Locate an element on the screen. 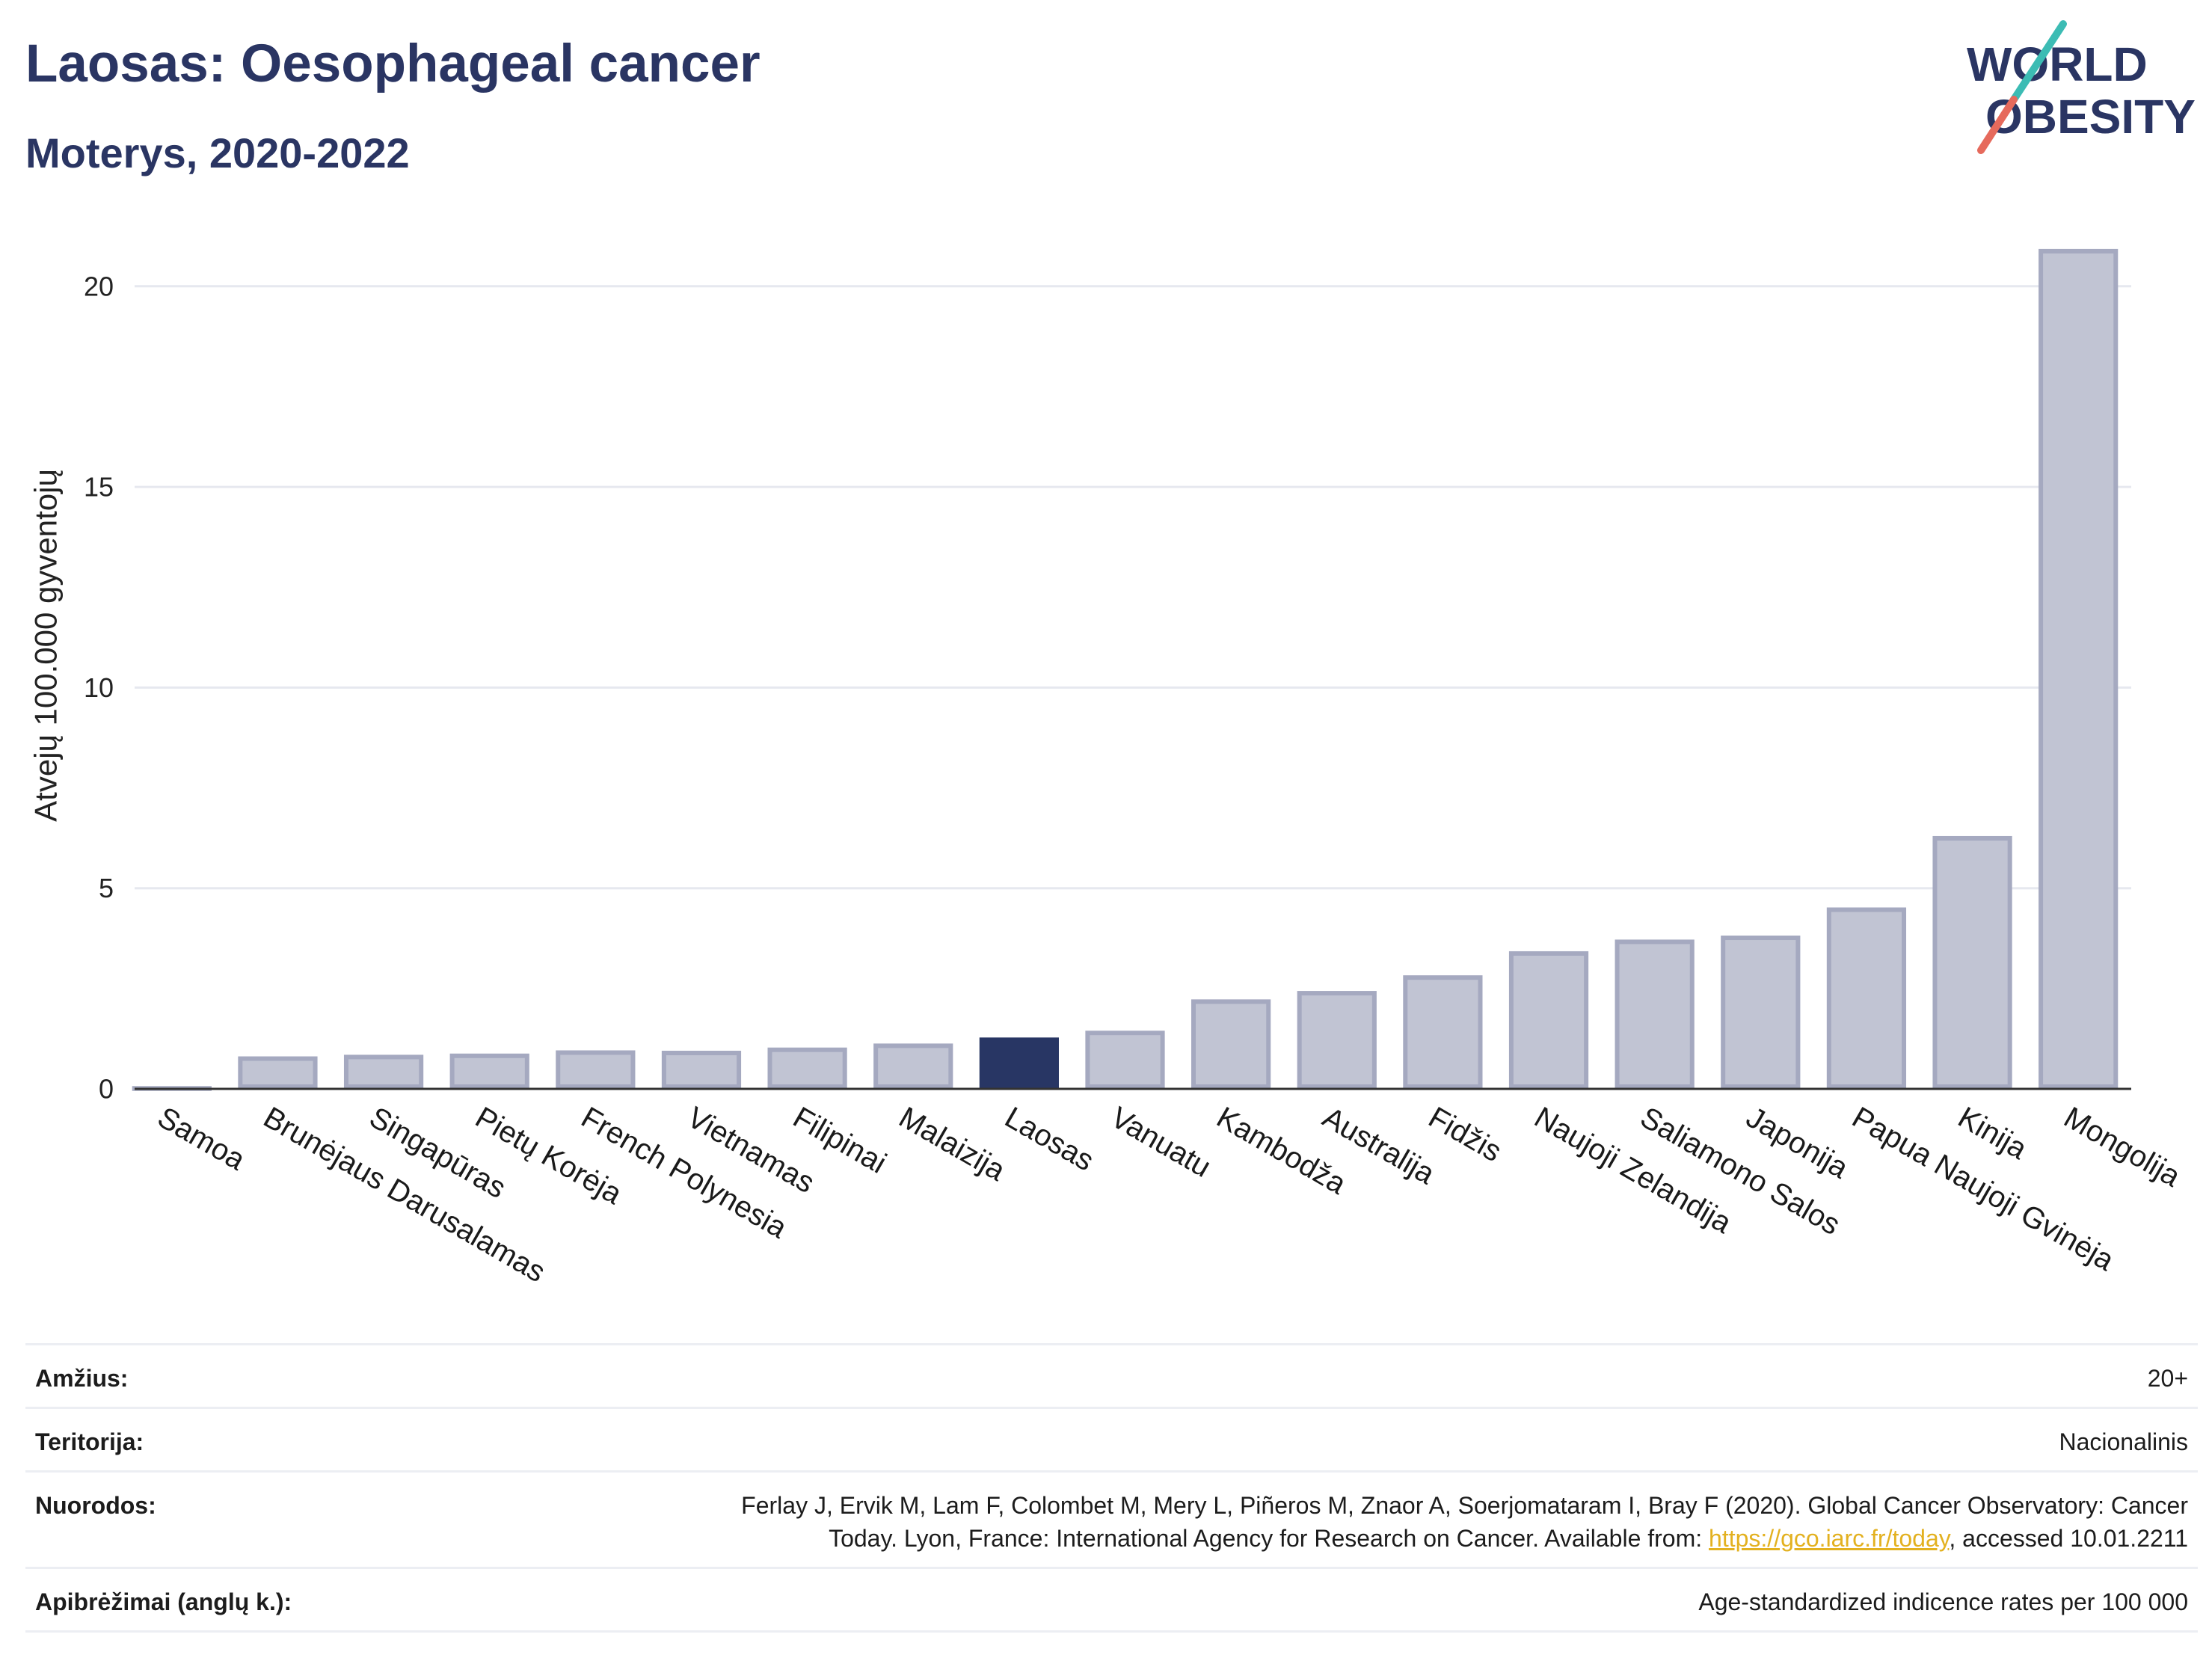  bar-pietu-koreja is located at coordinates (489, 1071).